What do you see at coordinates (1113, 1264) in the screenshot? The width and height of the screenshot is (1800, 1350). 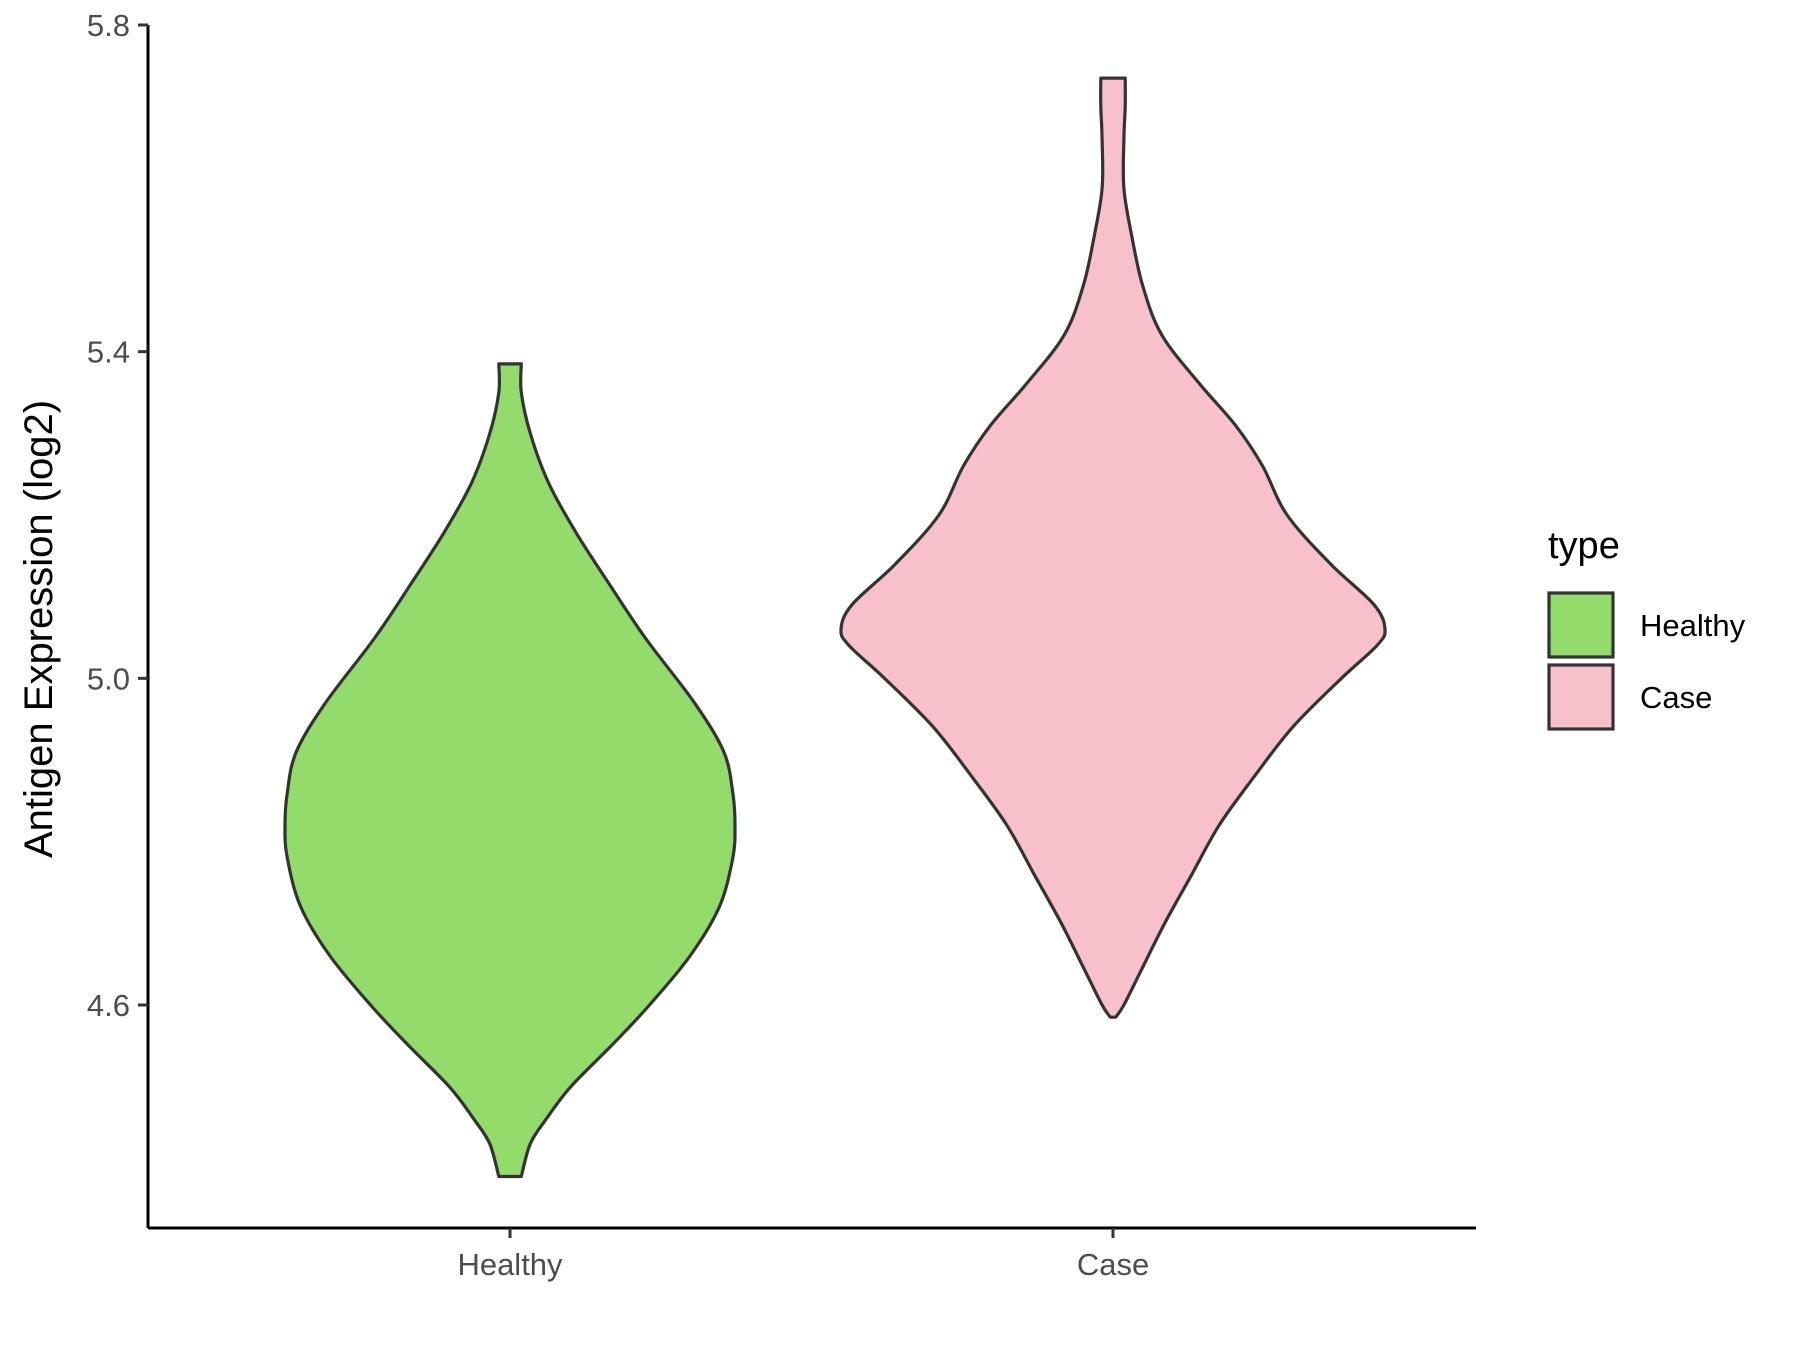 I see `x-tick-label: Case` at bounding box center [1113, 1264].